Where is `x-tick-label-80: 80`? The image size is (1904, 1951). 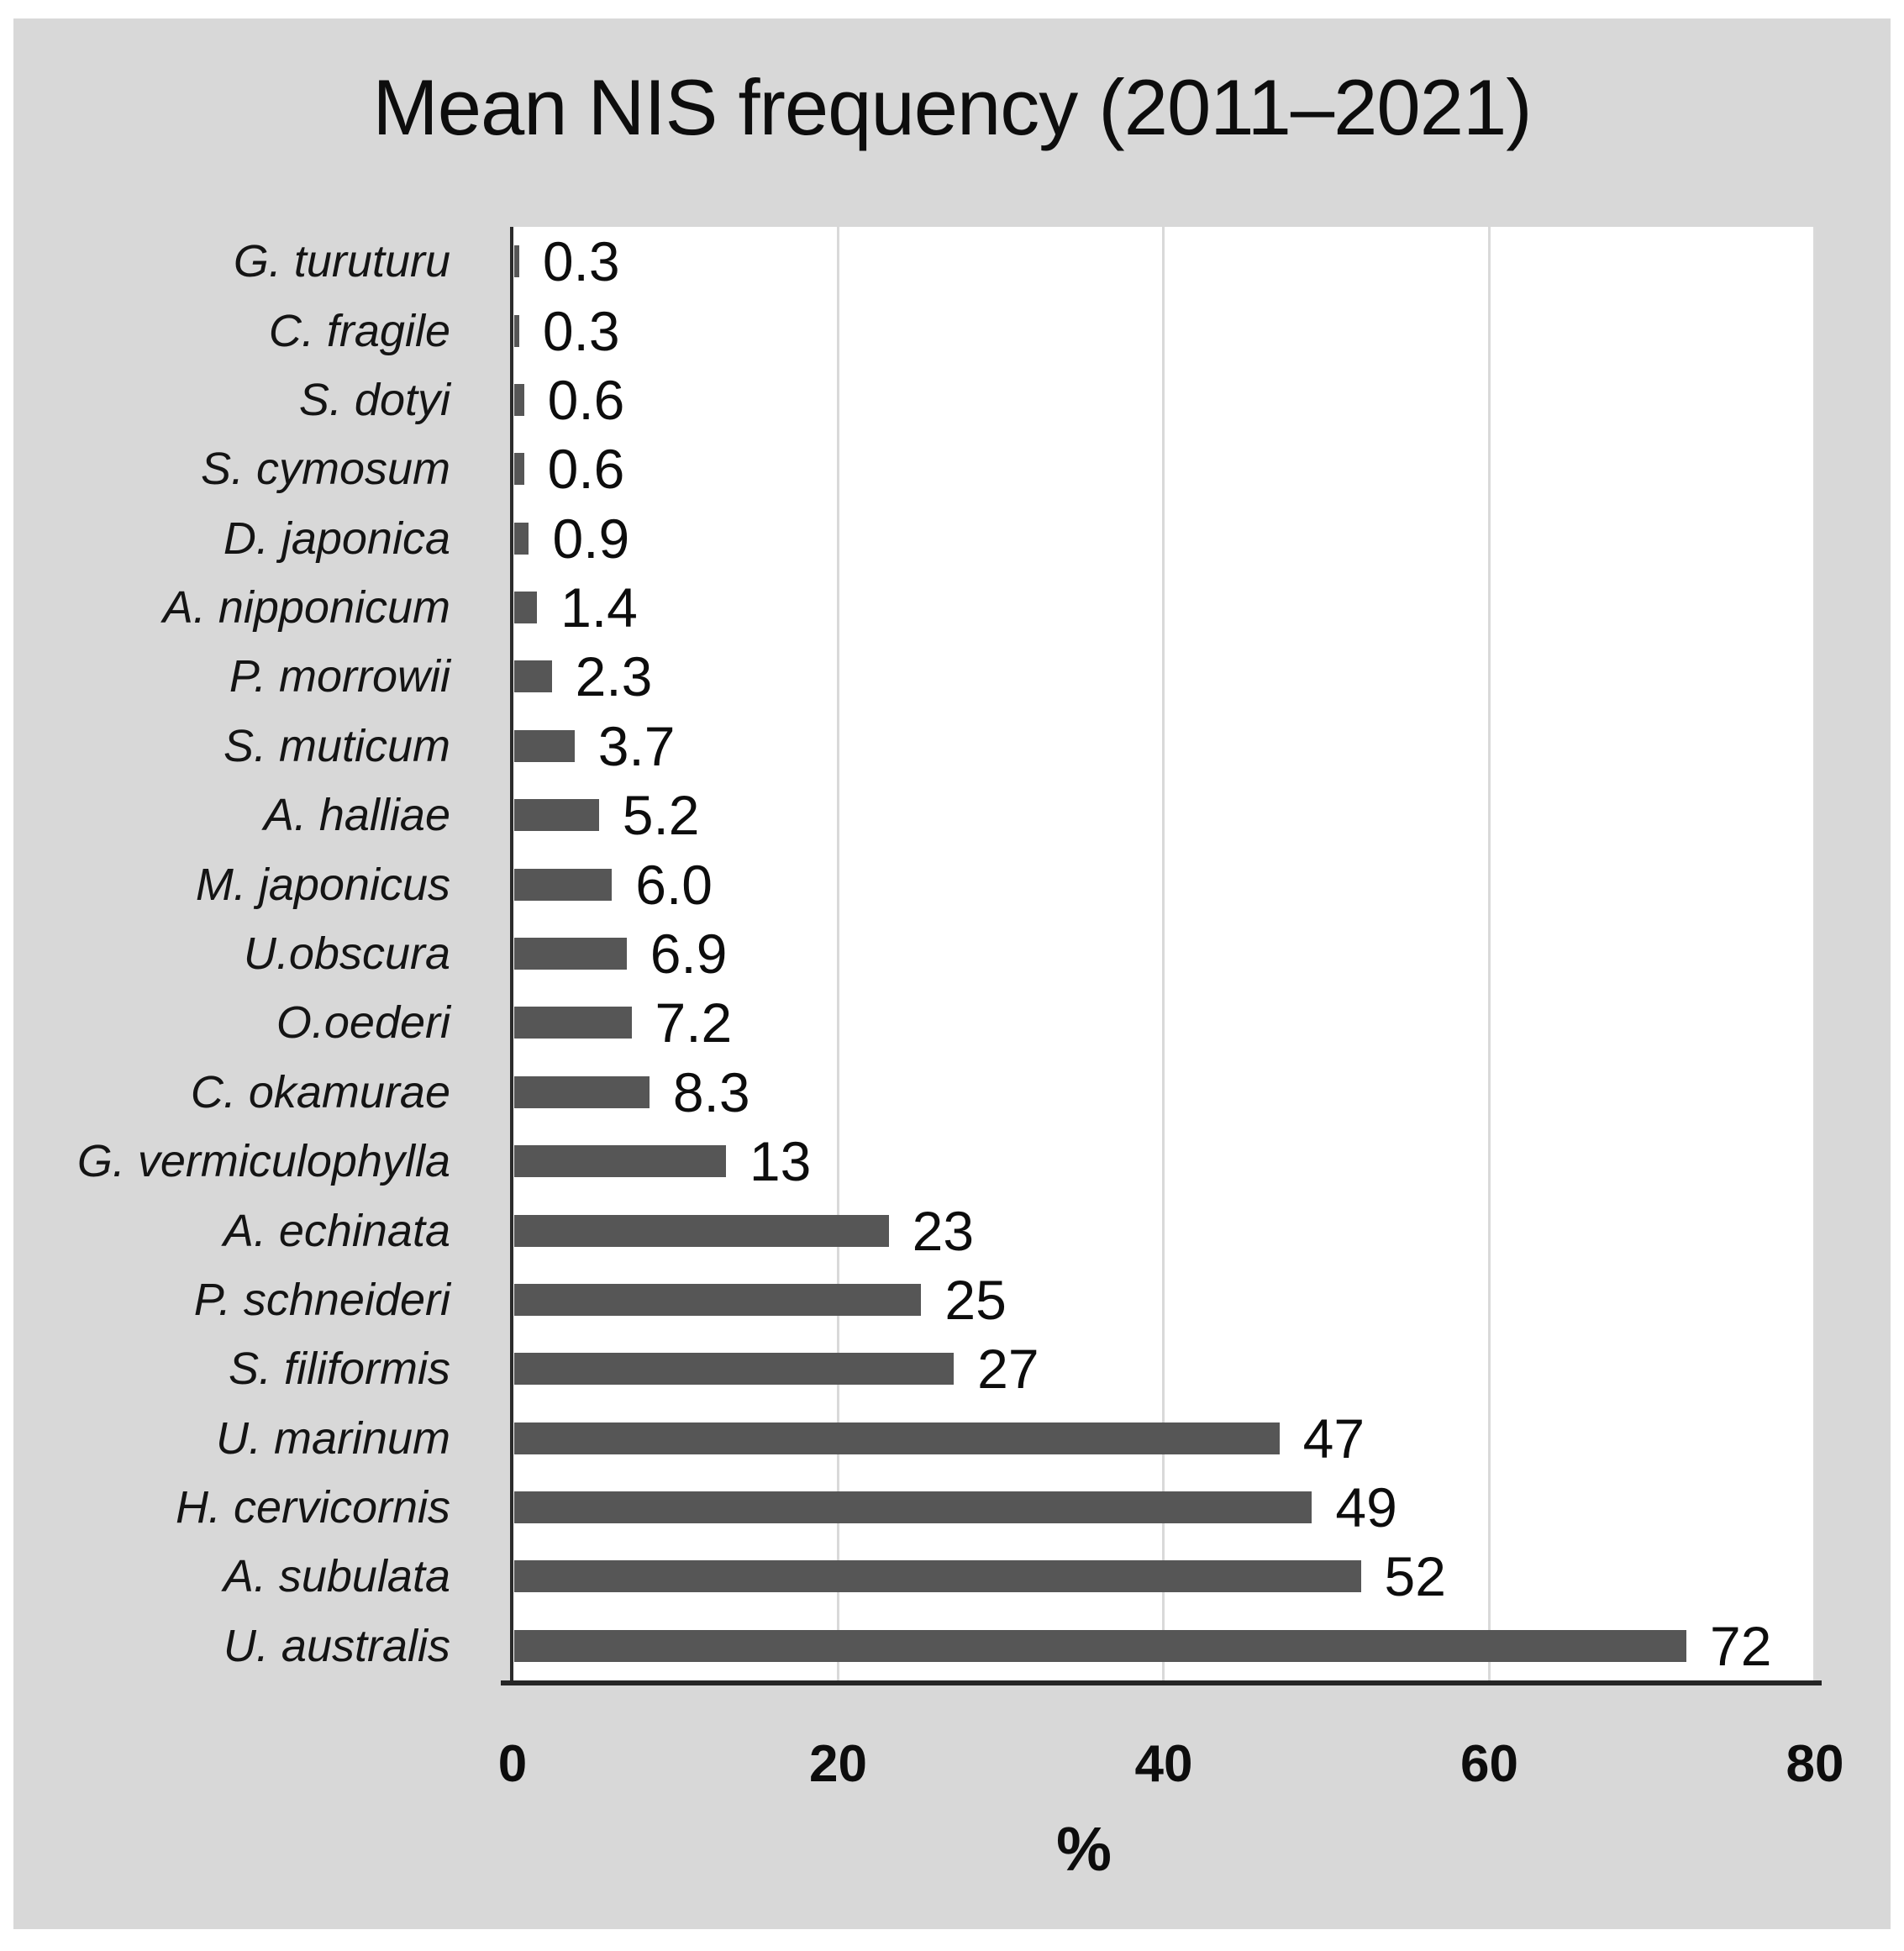 x-tick-label-80: 80 is located at coordinates (1815, 1764).